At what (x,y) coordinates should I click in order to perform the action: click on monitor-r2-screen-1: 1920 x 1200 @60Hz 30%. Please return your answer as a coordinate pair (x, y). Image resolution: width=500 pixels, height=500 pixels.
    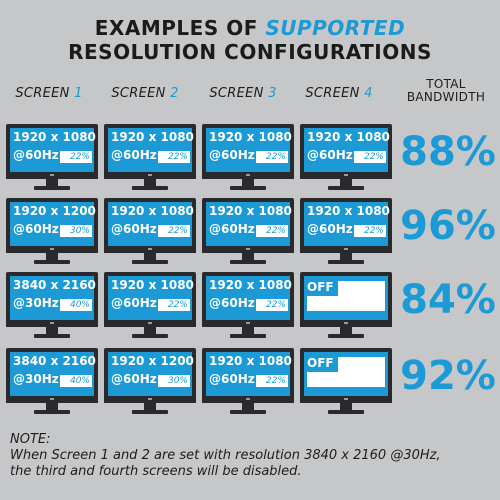
    Looking at the image, I should click on (52, 232).